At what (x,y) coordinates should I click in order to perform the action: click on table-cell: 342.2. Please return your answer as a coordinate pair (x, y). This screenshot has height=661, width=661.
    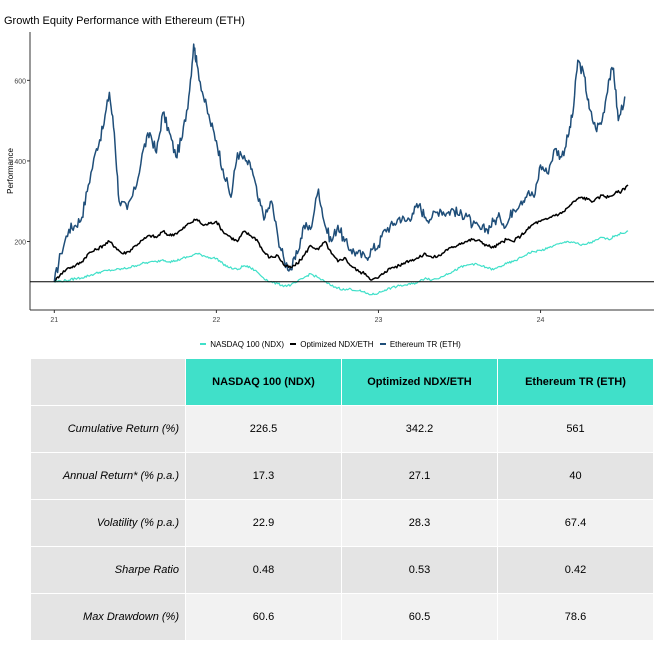
    Looking at the image, I should click on (419, 429).